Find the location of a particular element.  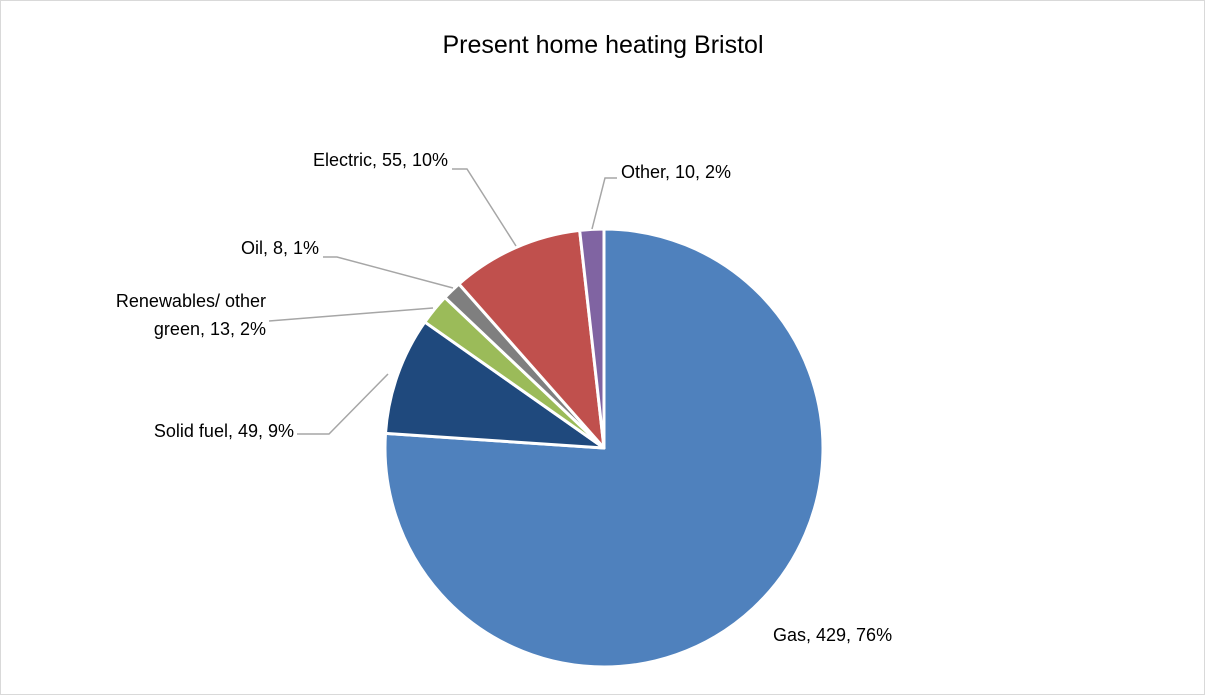

data-label: Electric, 55, 10% is located at coordinates (380, 160).